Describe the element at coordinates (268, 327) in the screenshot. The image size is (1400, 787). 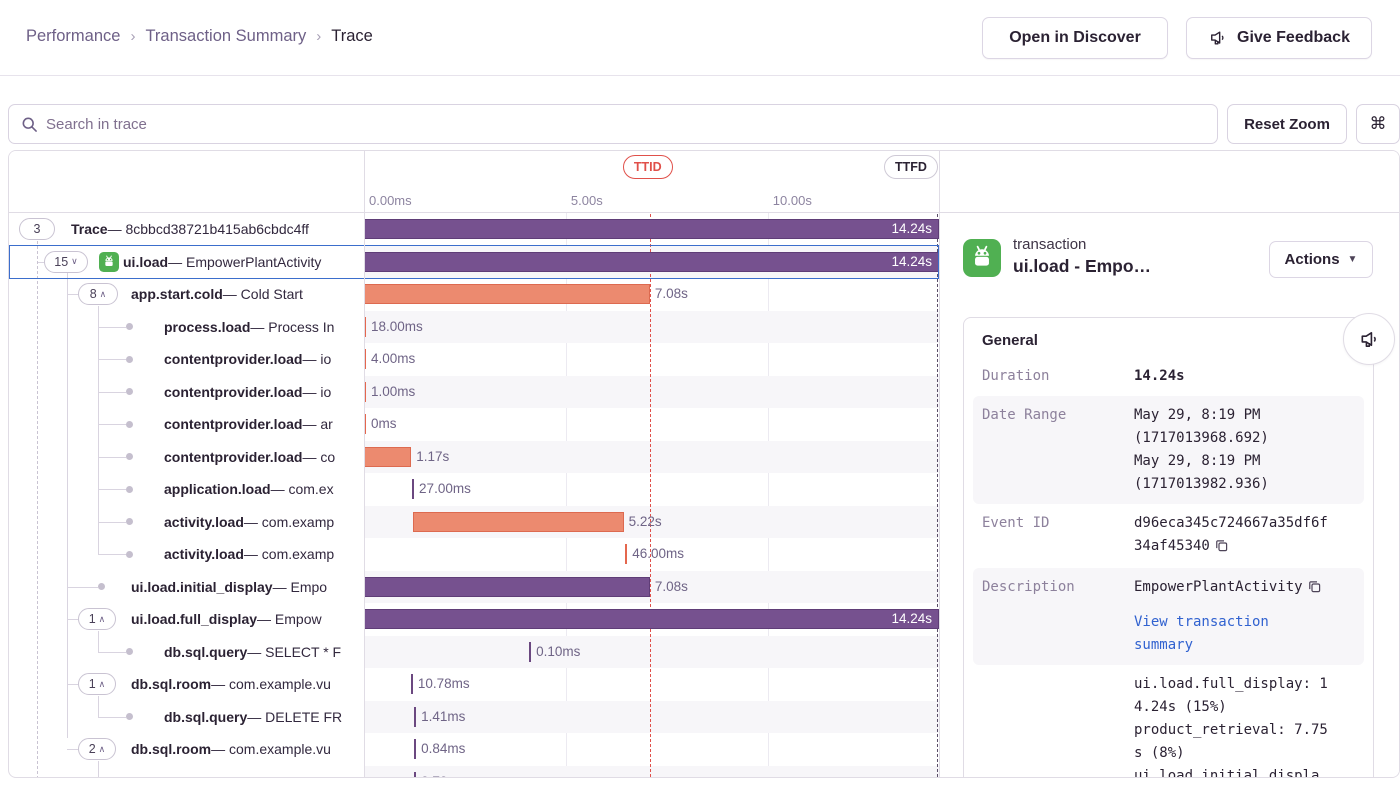
I see `span-label: process.load — Process In` at that location.